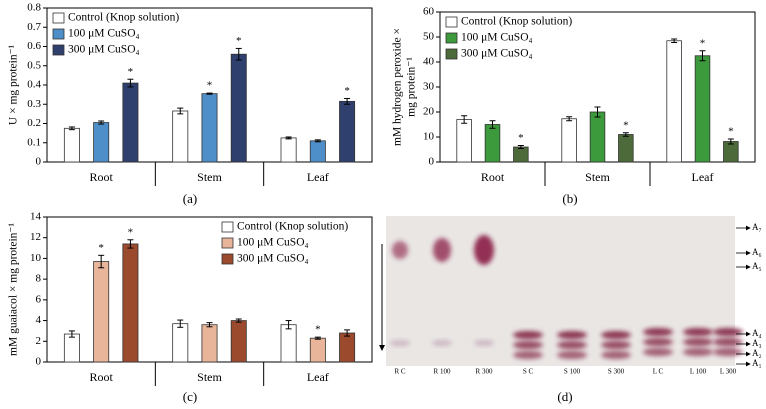 Image resolution: width=766 pixels, height=409 pixels. What do you see at coordinates (398, 87) in the screenshot?
I see `y-axis-label: mM hydrogen peroxide ×` at bounding box center [398, 87].